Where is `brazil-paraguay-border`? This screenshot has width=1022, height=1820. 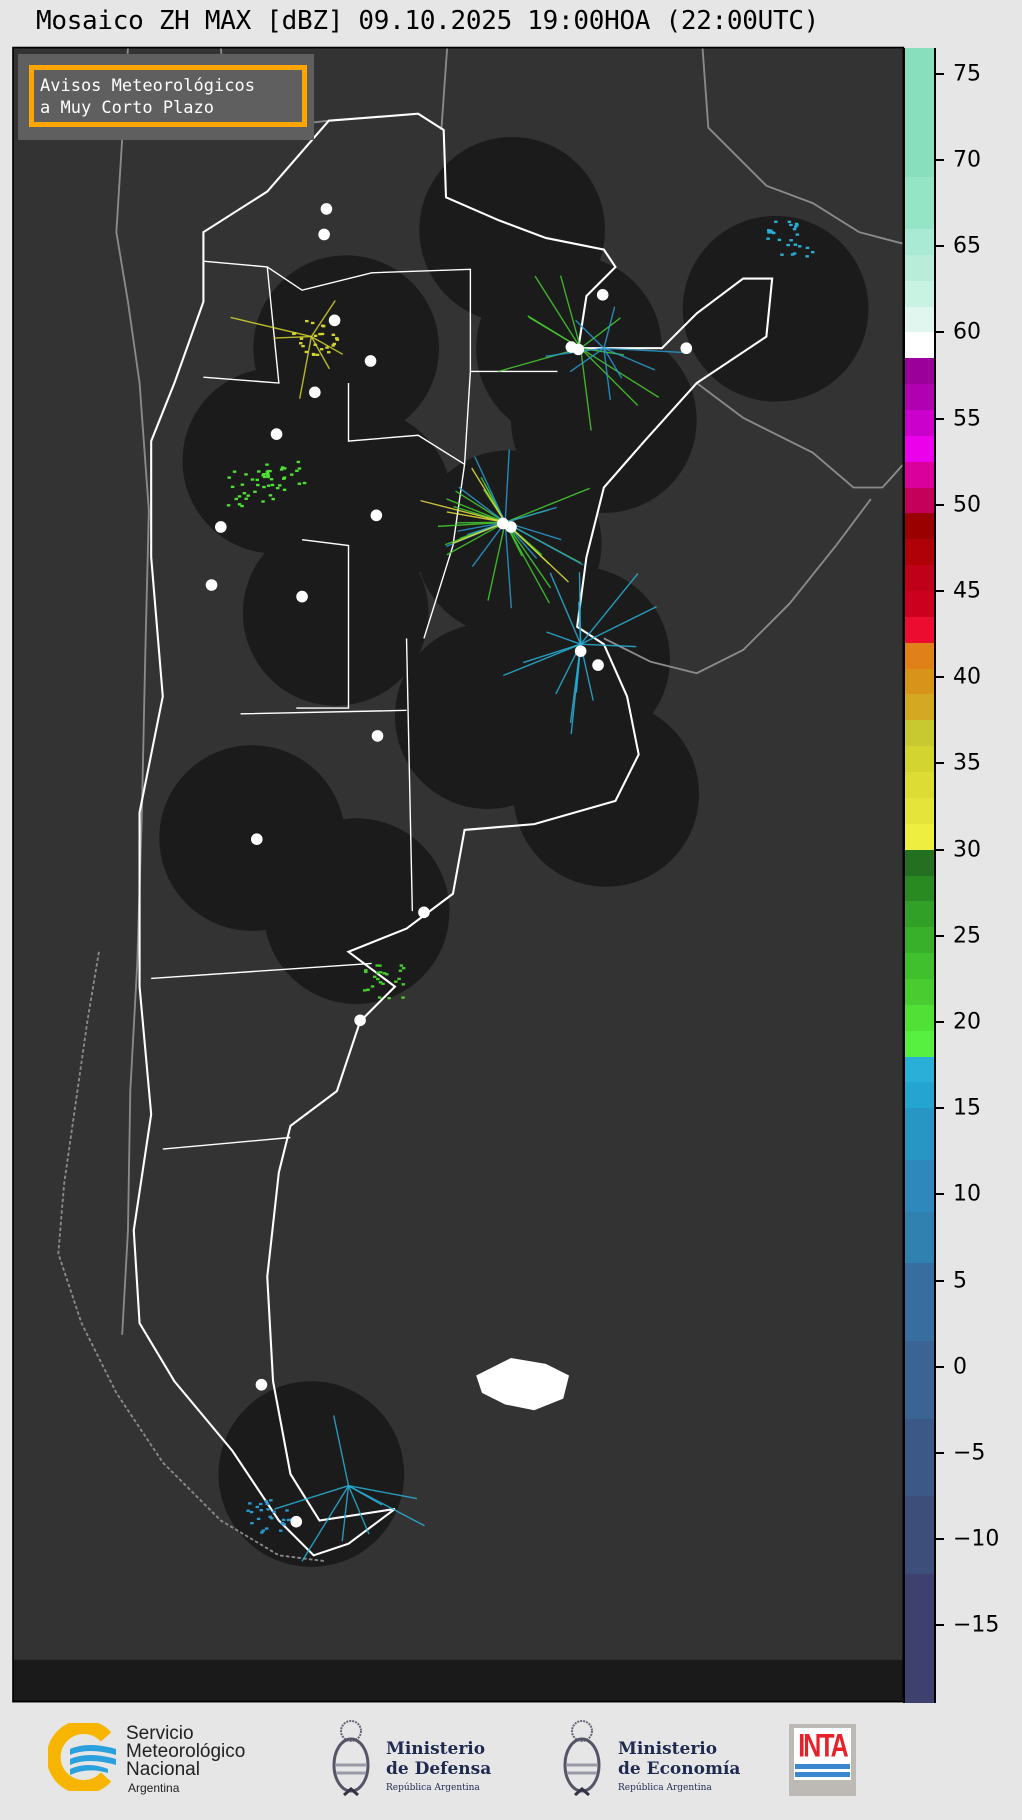 brazil-paraguay-border is located at coordinates (800, 268).